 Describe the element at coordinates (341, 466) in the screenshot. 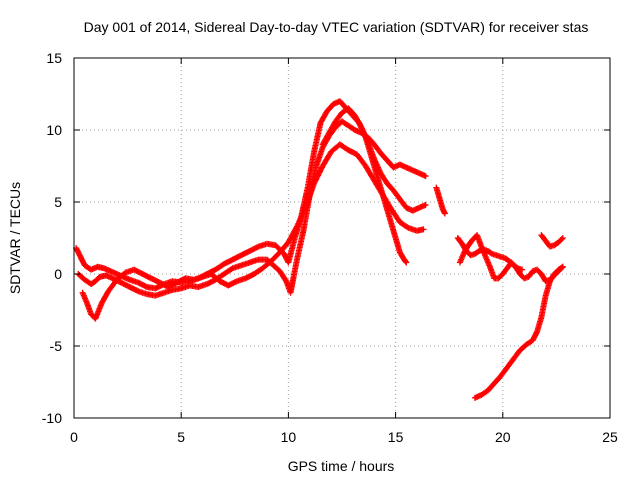

I see `x-axis-label: GPS time / hours` at that location.